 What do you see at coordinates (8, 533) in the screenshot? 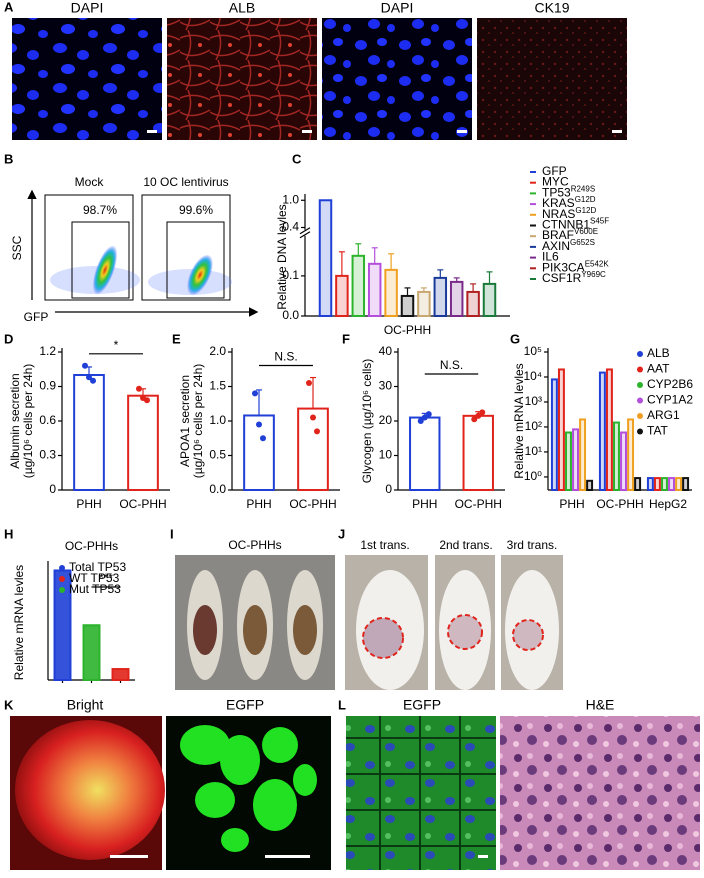
I see `panel-letter: H` at bounding box center [8, 533].